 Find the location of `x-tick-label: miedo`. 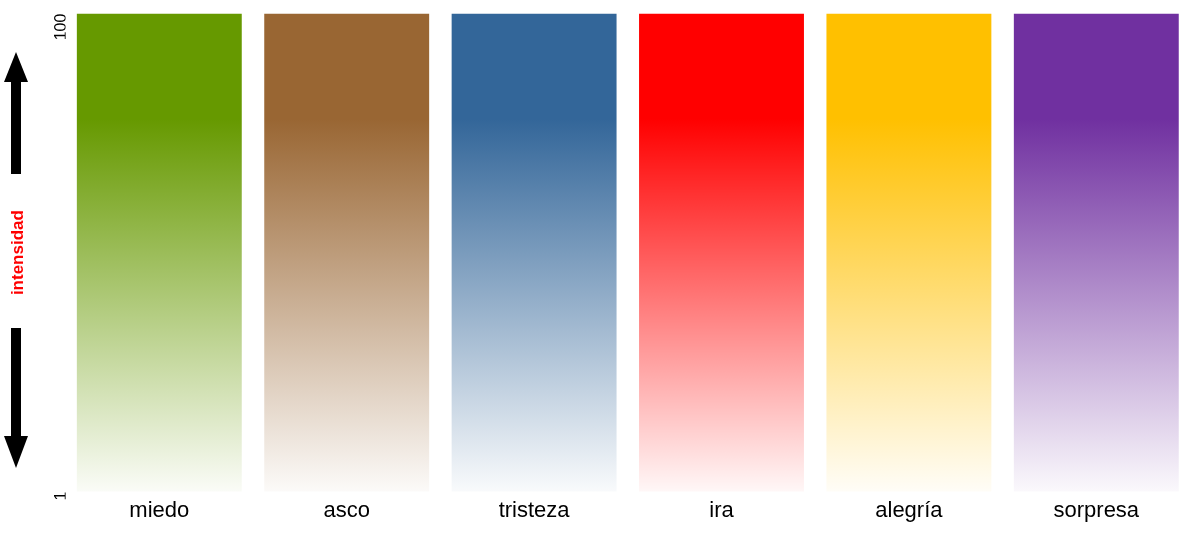

x-tick-label: miedo is located at coordinates (159, 509).